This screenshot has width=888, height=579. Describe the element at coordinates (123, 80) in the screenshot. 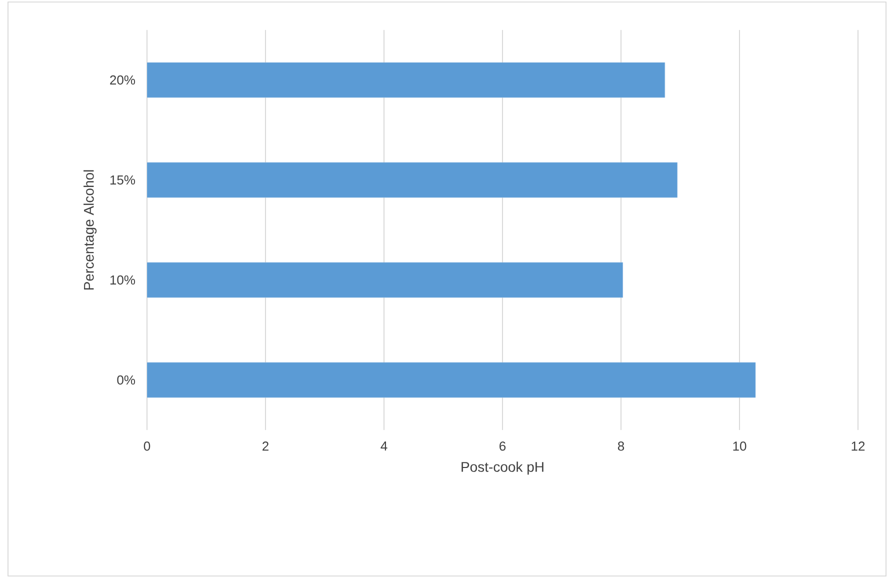

I see `y-tick-label: 20%` at that location.